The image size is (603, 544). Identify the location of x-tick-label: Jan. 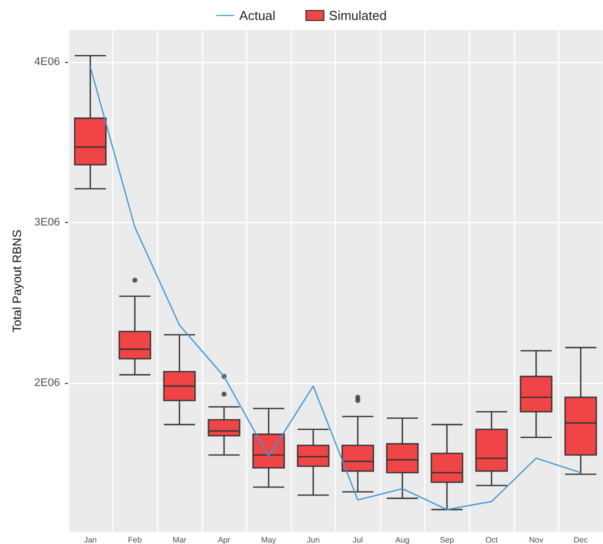
(90, 540).